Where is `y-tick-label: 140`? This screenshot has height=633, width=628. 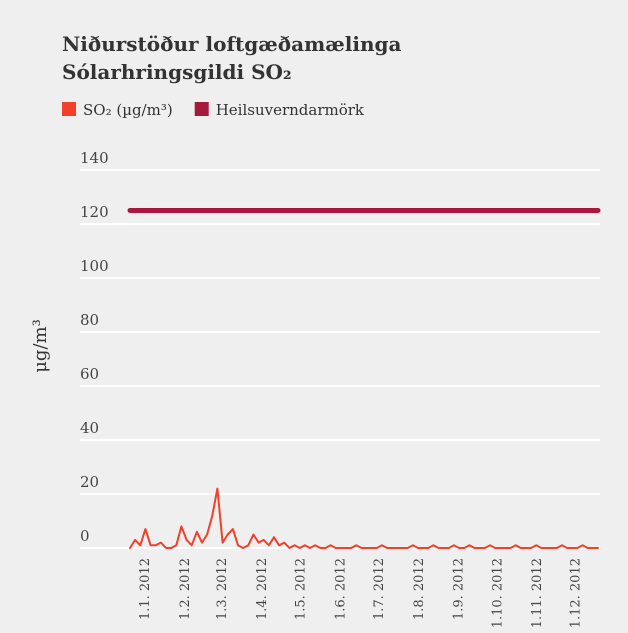 y-tick-label: 140 is located at coordinates (94, 158).